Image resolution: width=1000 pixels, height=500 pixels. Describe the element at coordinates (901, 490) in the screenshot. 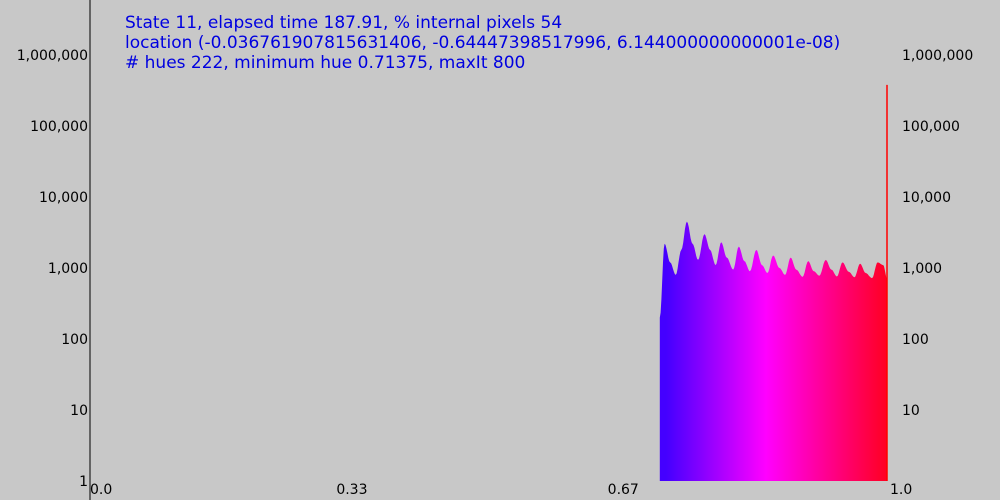

I see `x-tick-label: 1.0` at that location.